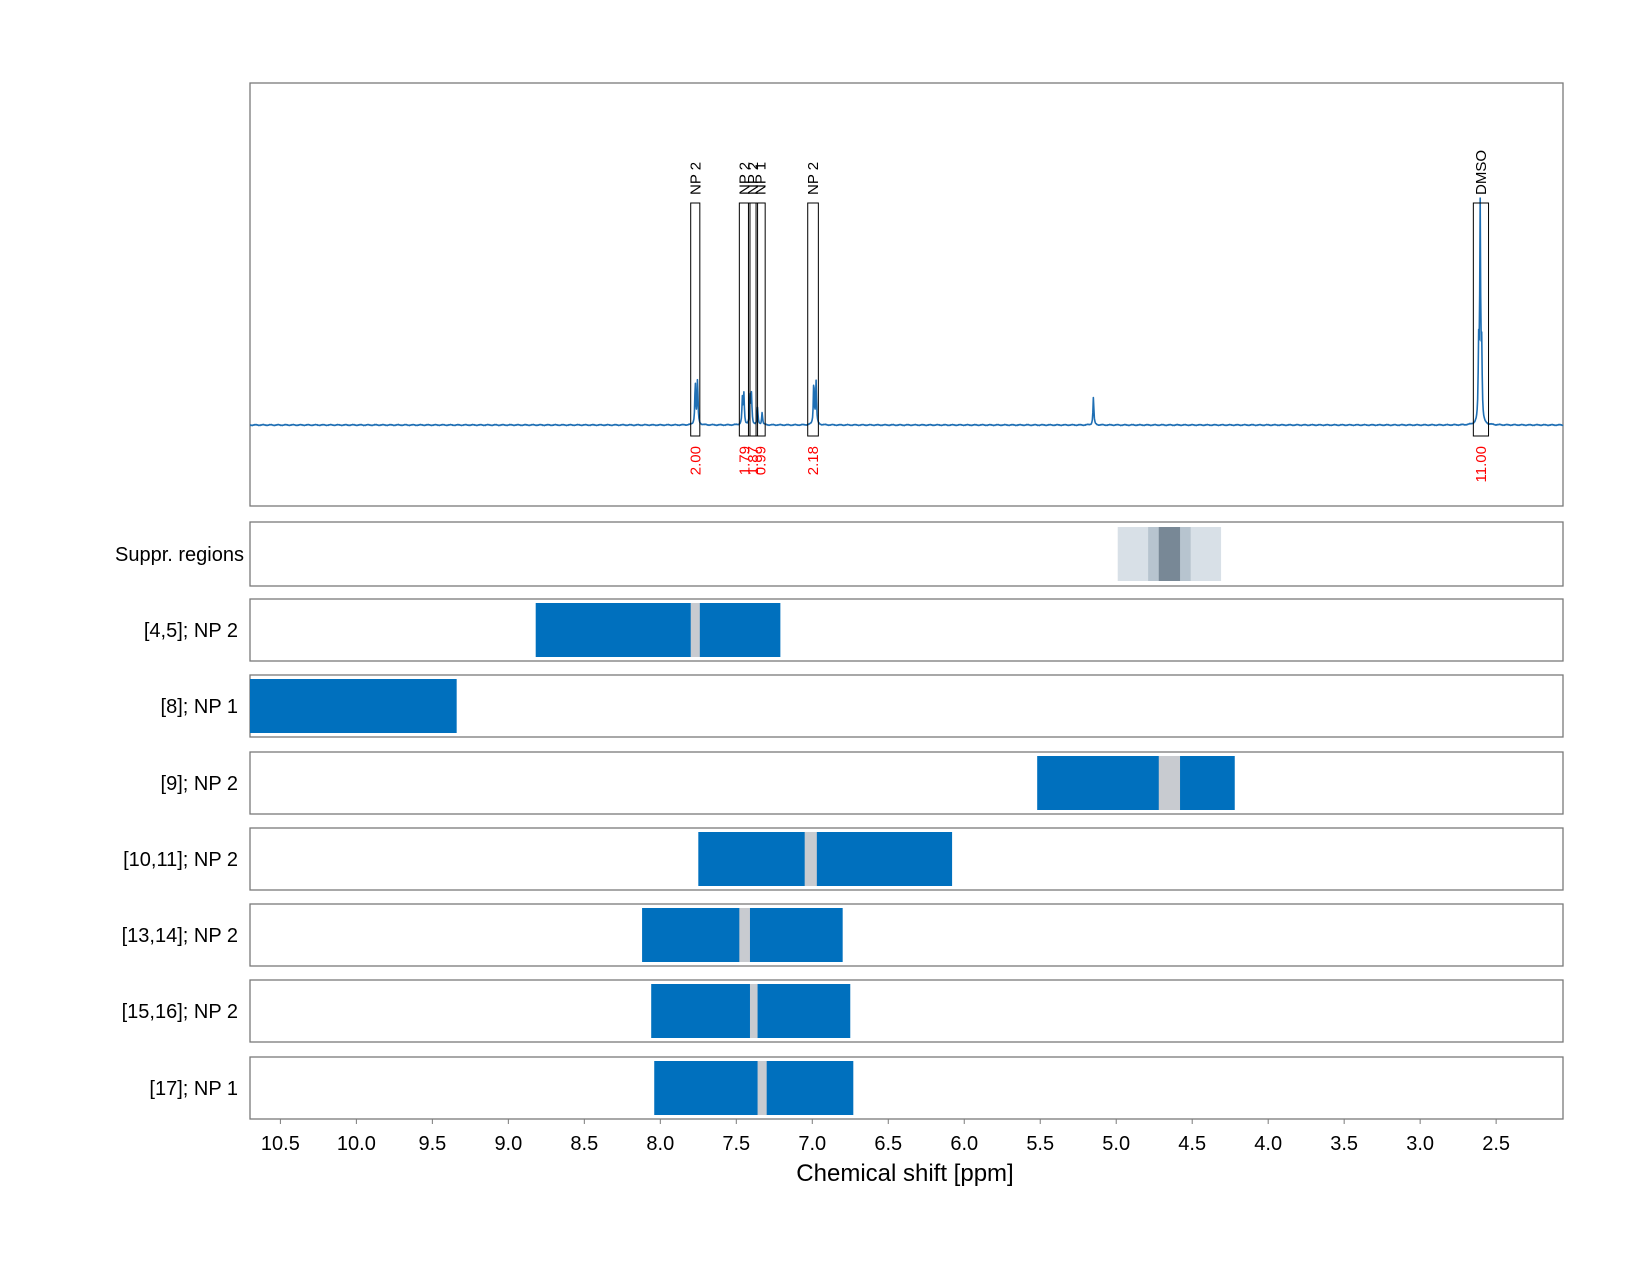 This screenshot has width=1651, height=1275. Describe the element at coordinates (356, 1144) in the screenshot. I see `x-tick-label: 10.0` at that location.